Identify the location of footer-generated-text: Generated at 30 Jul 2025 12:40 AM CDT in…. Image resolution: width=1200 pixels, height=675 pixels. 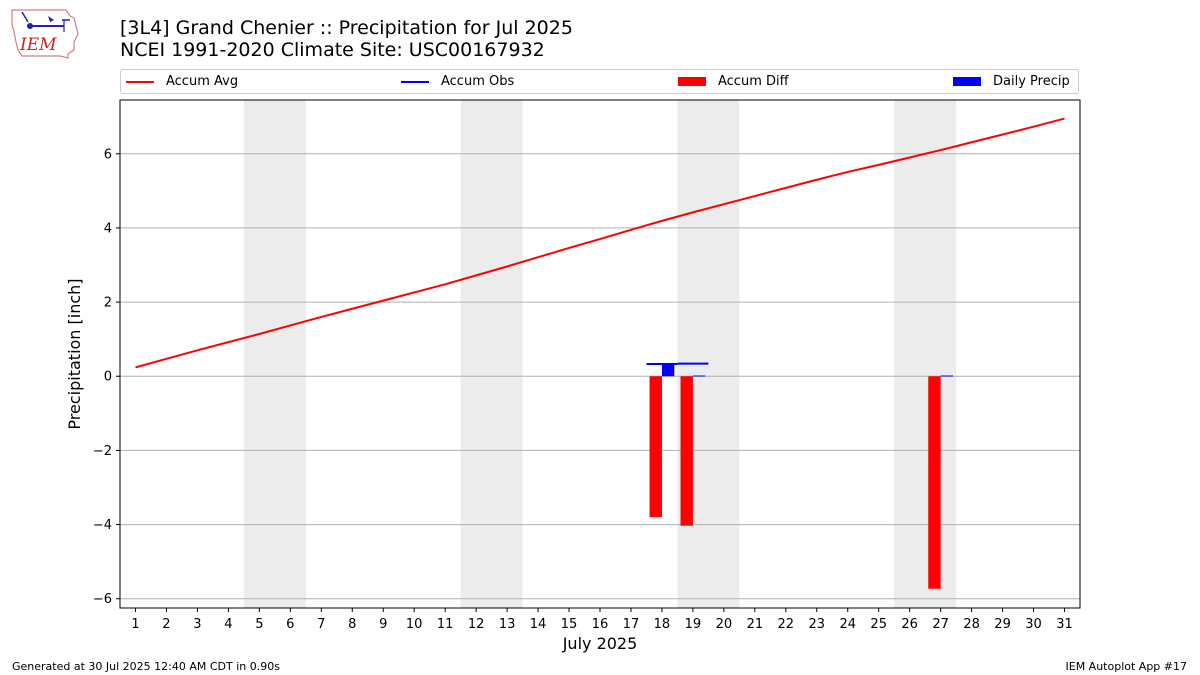
(146, 666).